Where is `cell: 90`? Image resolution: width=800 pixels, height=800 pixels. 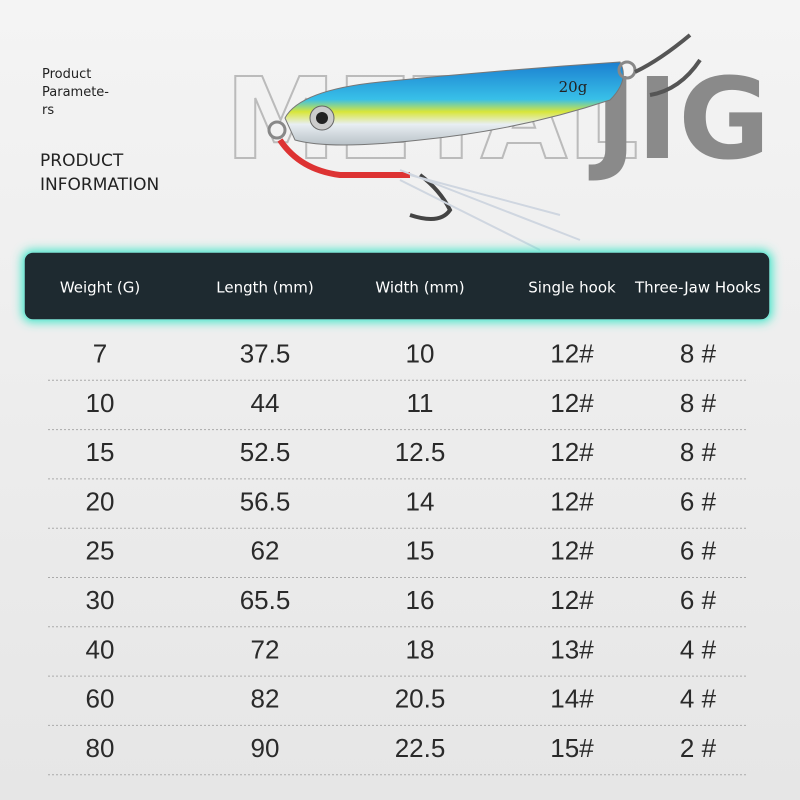
cell: 90 is located at coordinates (265, 748).